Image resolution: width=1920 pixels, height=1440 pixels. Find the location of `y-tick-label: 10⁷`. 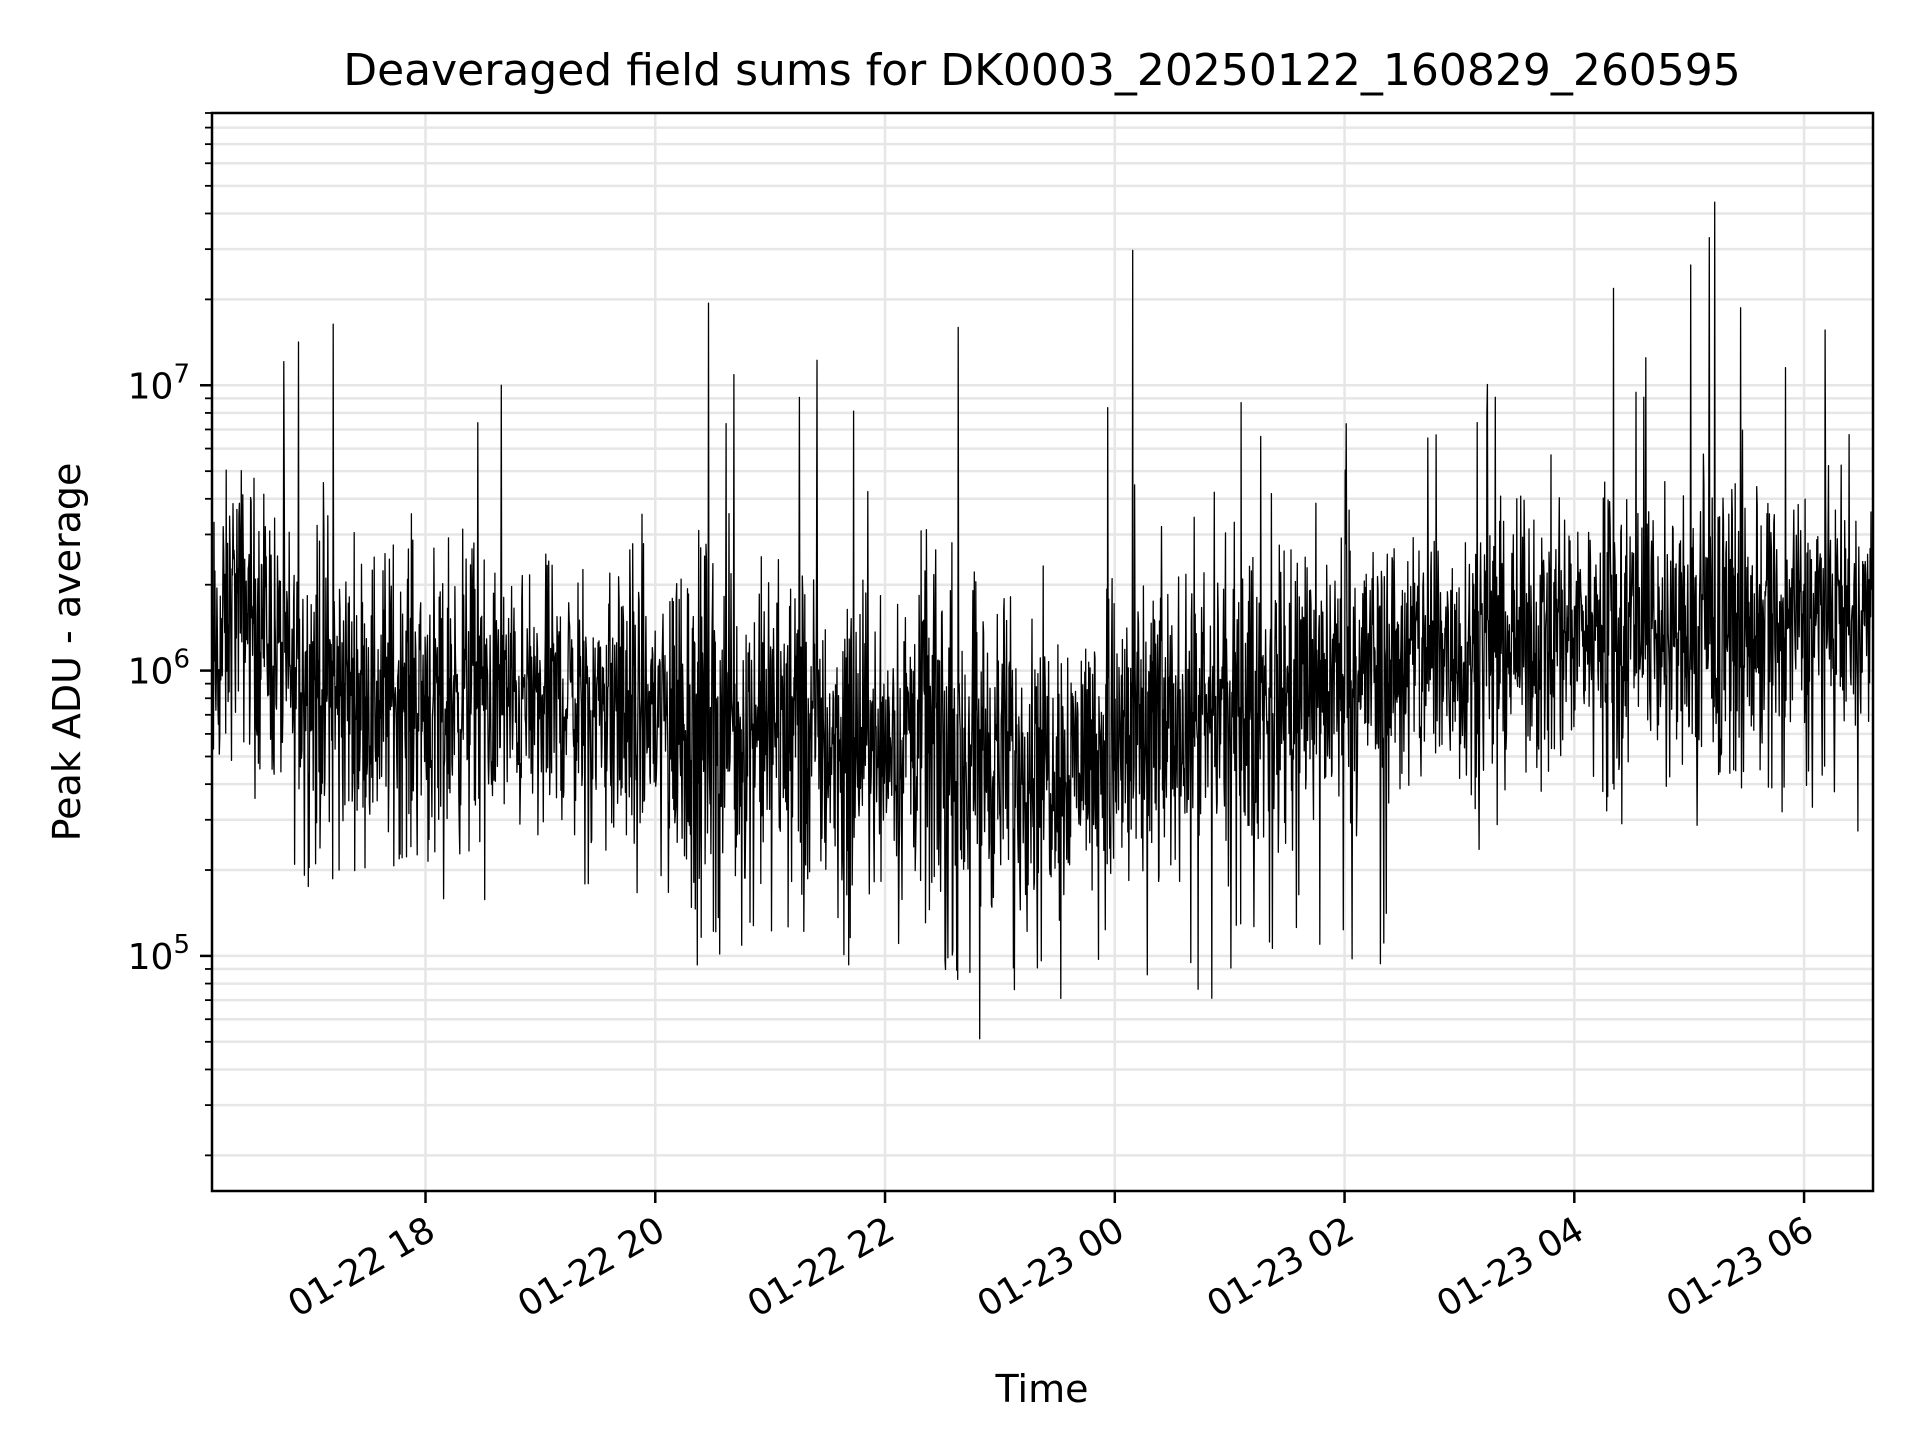

y-tick-label: 10⁷ is located at coordinates (159, 383).